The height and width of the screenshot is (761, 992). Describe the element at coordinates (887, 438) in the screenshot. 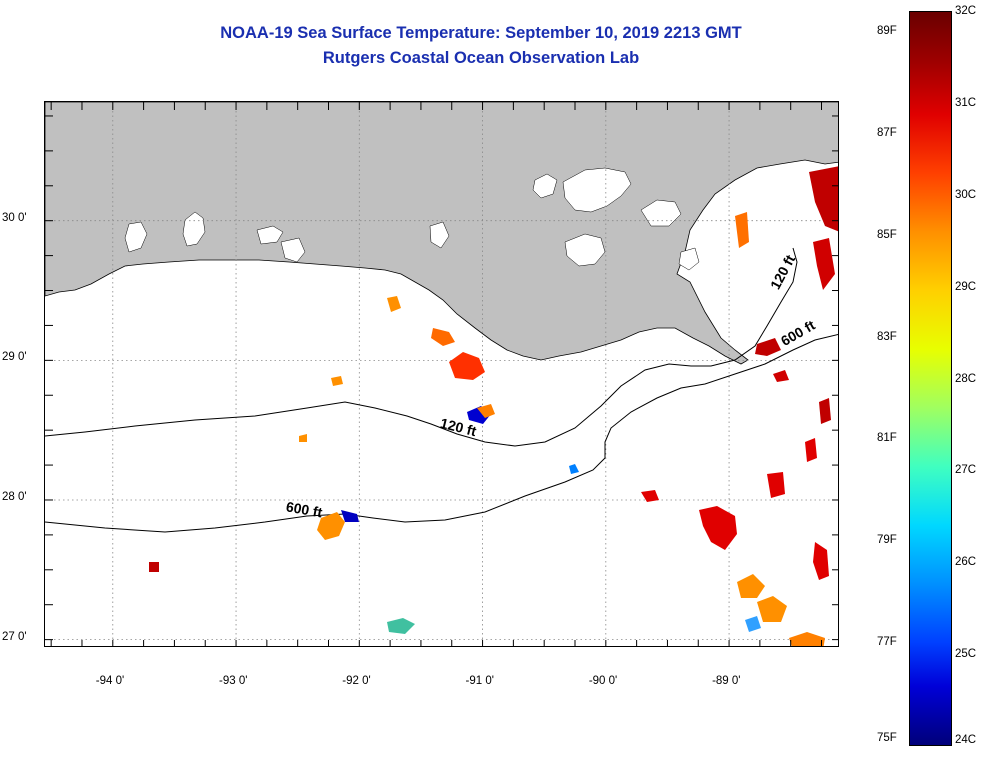

I see `colorbar-f-label: 81F` at that location.